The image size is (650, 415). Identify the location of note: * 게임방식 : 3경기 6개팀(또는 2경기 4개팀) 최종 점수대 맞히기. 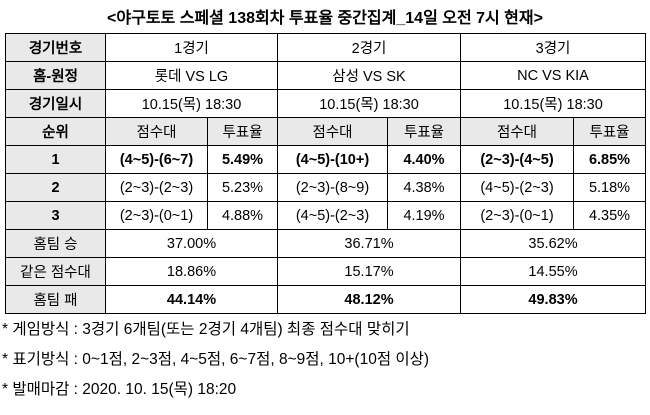
(206, 329).